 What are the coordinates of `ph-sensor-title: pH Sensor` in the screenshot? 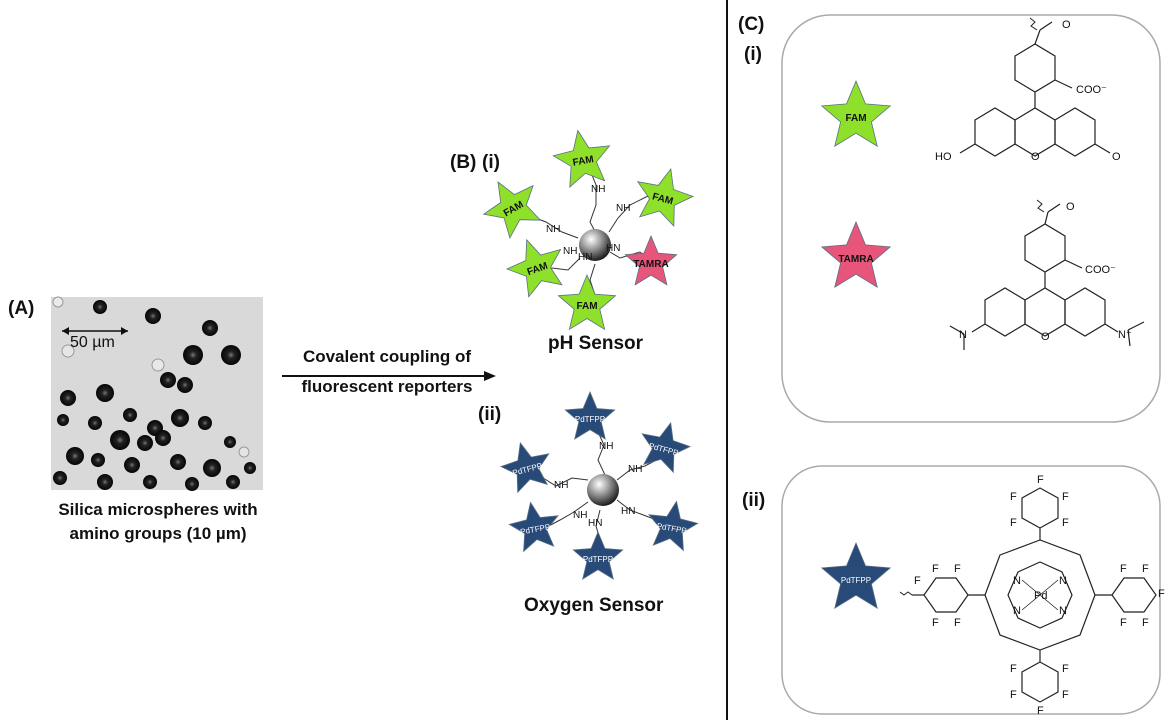 It's located at (596, 343).